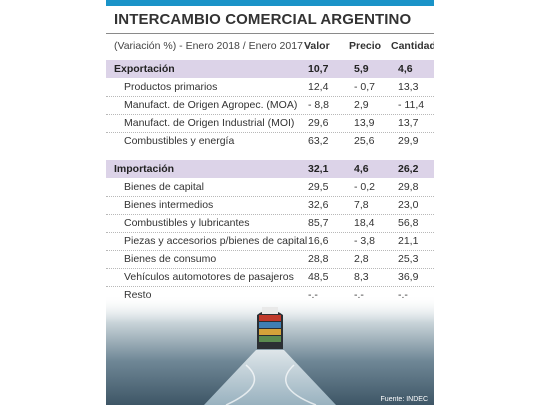 This screenshot has width=540, height=405. What do you see at coordinates (408, 223) in the screenshot?
I see `cell-cantidad: 56,8` at bounding box center [408, 223].